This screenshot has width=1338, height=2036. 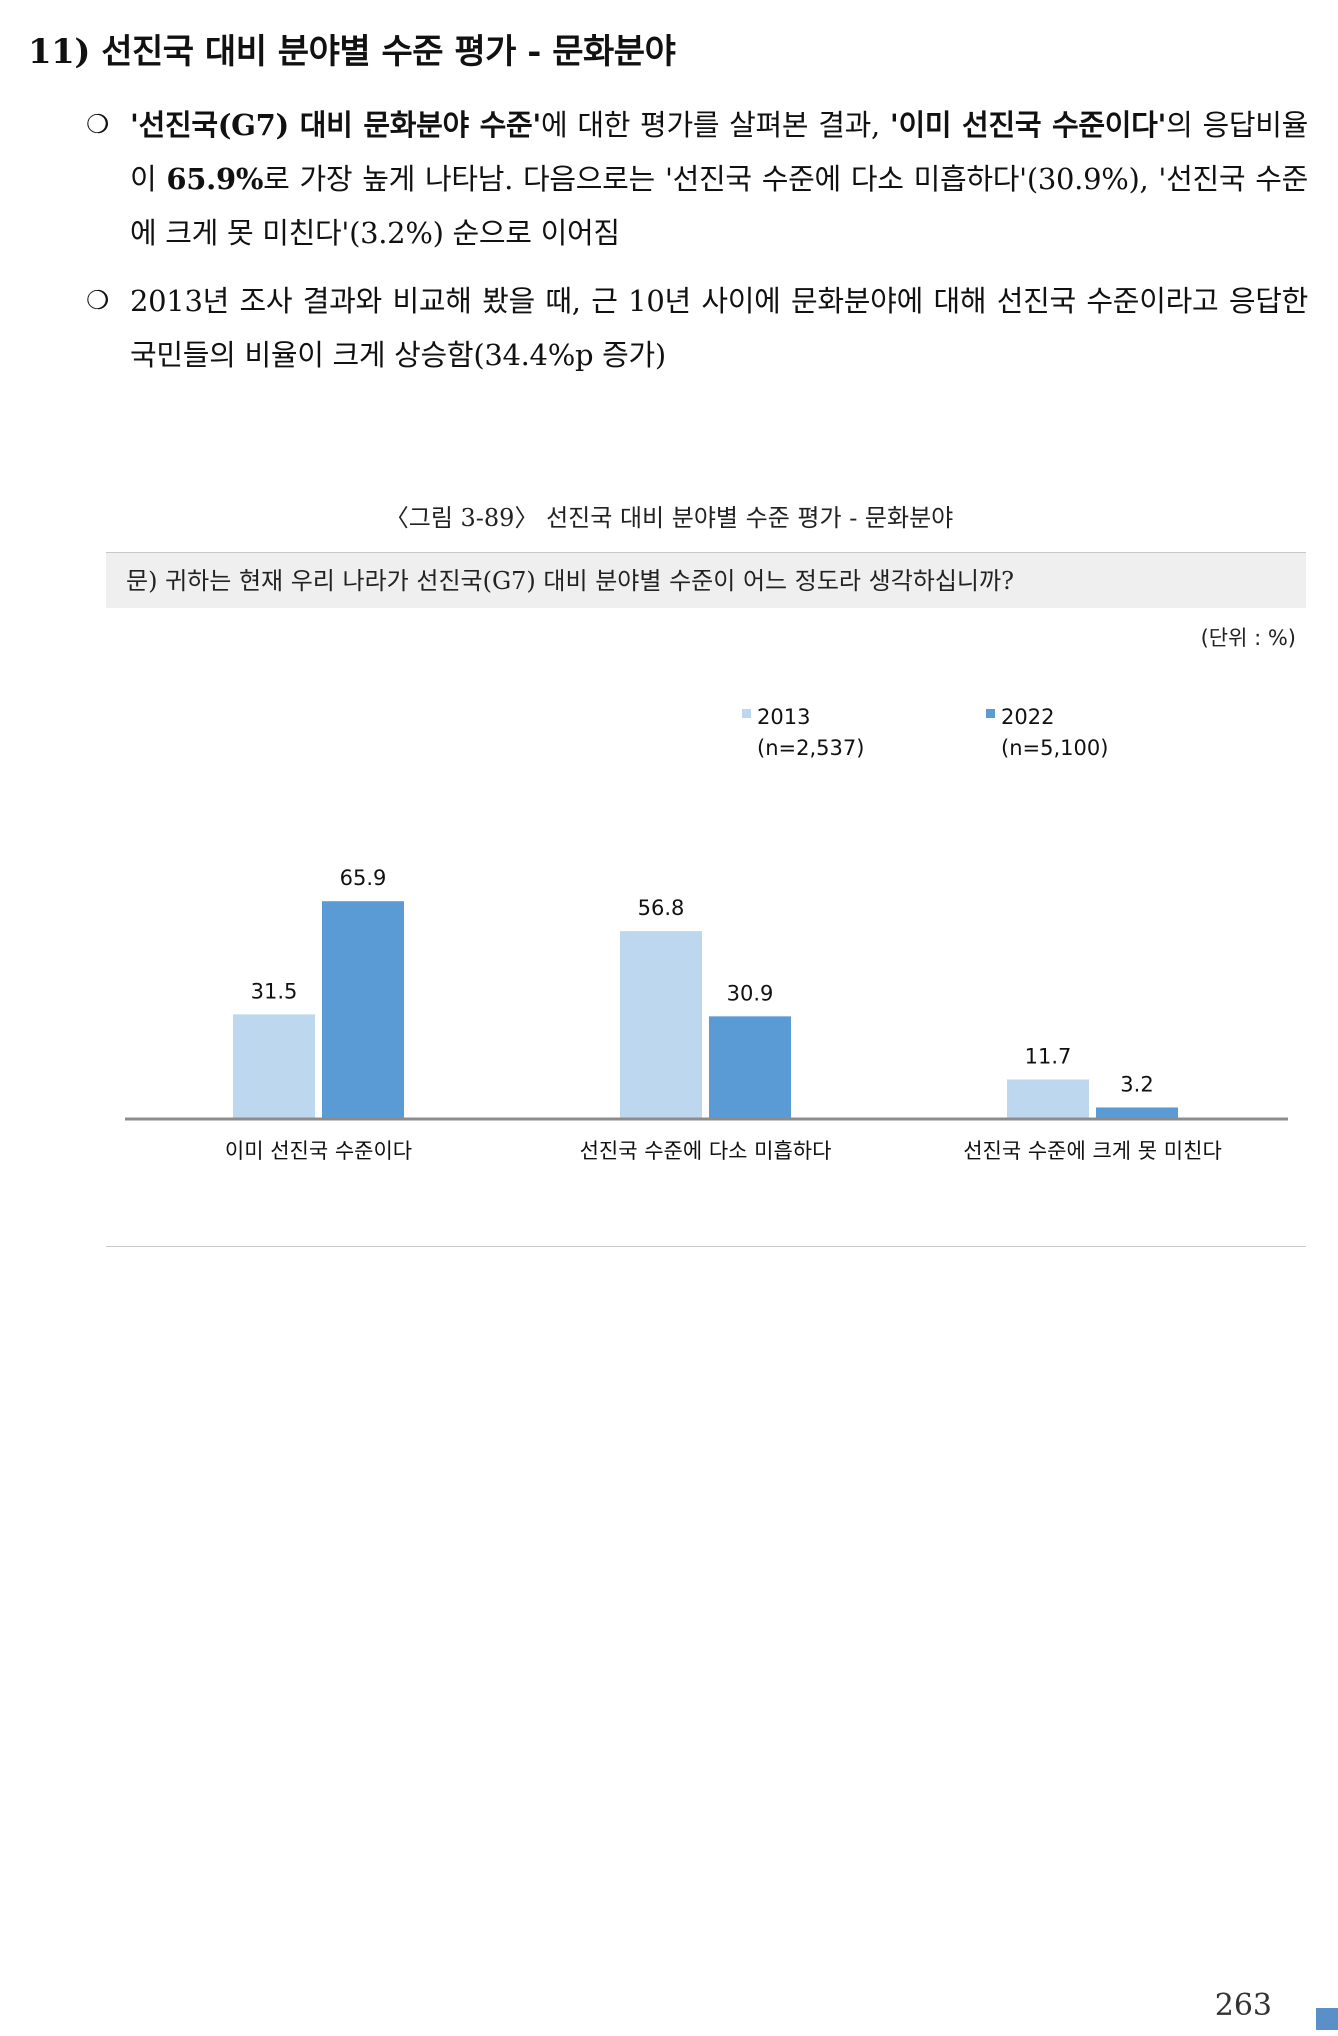 I want to click on legend-label-2022: 2022, so click(x=1027, y=717).